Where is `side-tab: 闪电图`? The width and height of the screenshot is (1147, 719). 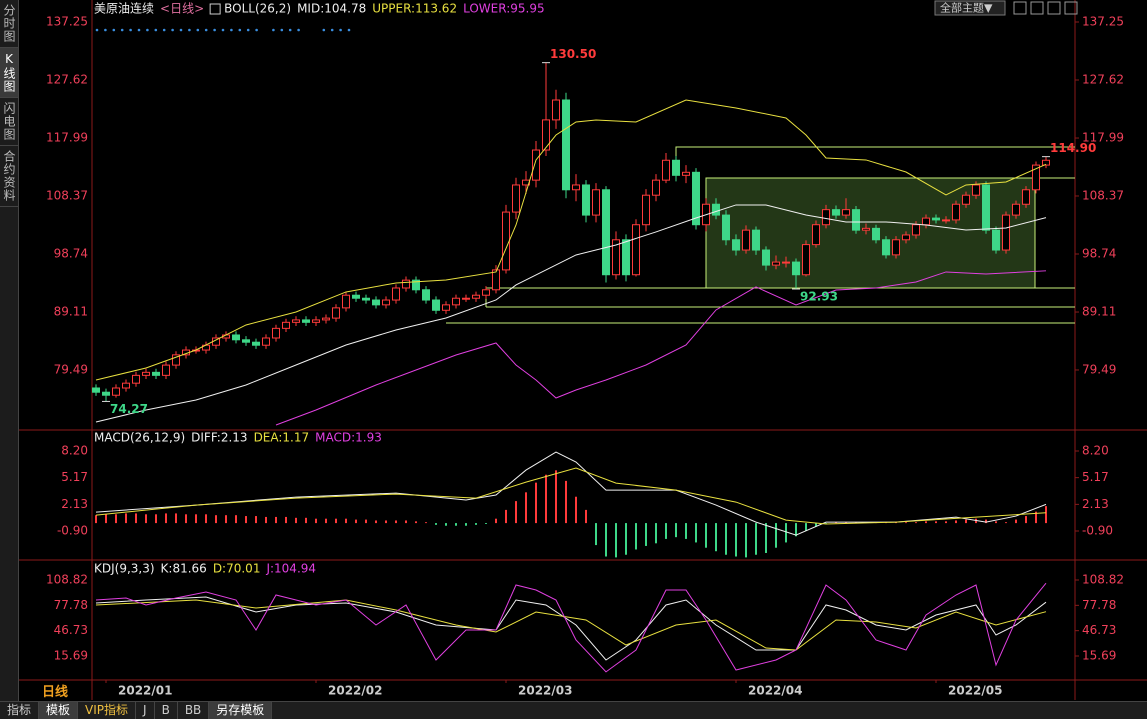
side-tab: 闪电图 is located at coordinates (9, 122).